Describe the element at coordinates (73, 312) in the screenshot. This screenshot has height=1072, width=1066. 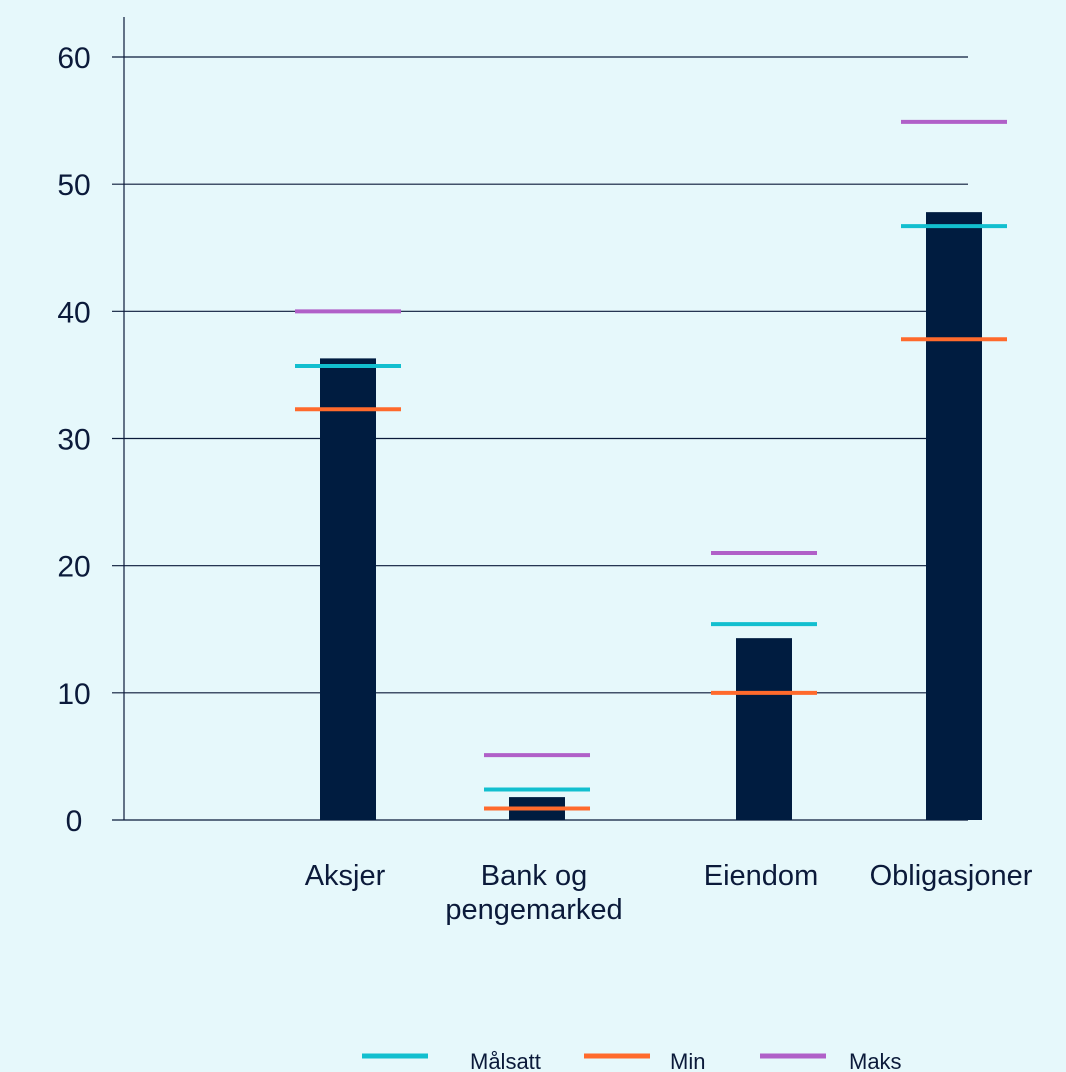
I see `y-tick-label: 40` at that location.